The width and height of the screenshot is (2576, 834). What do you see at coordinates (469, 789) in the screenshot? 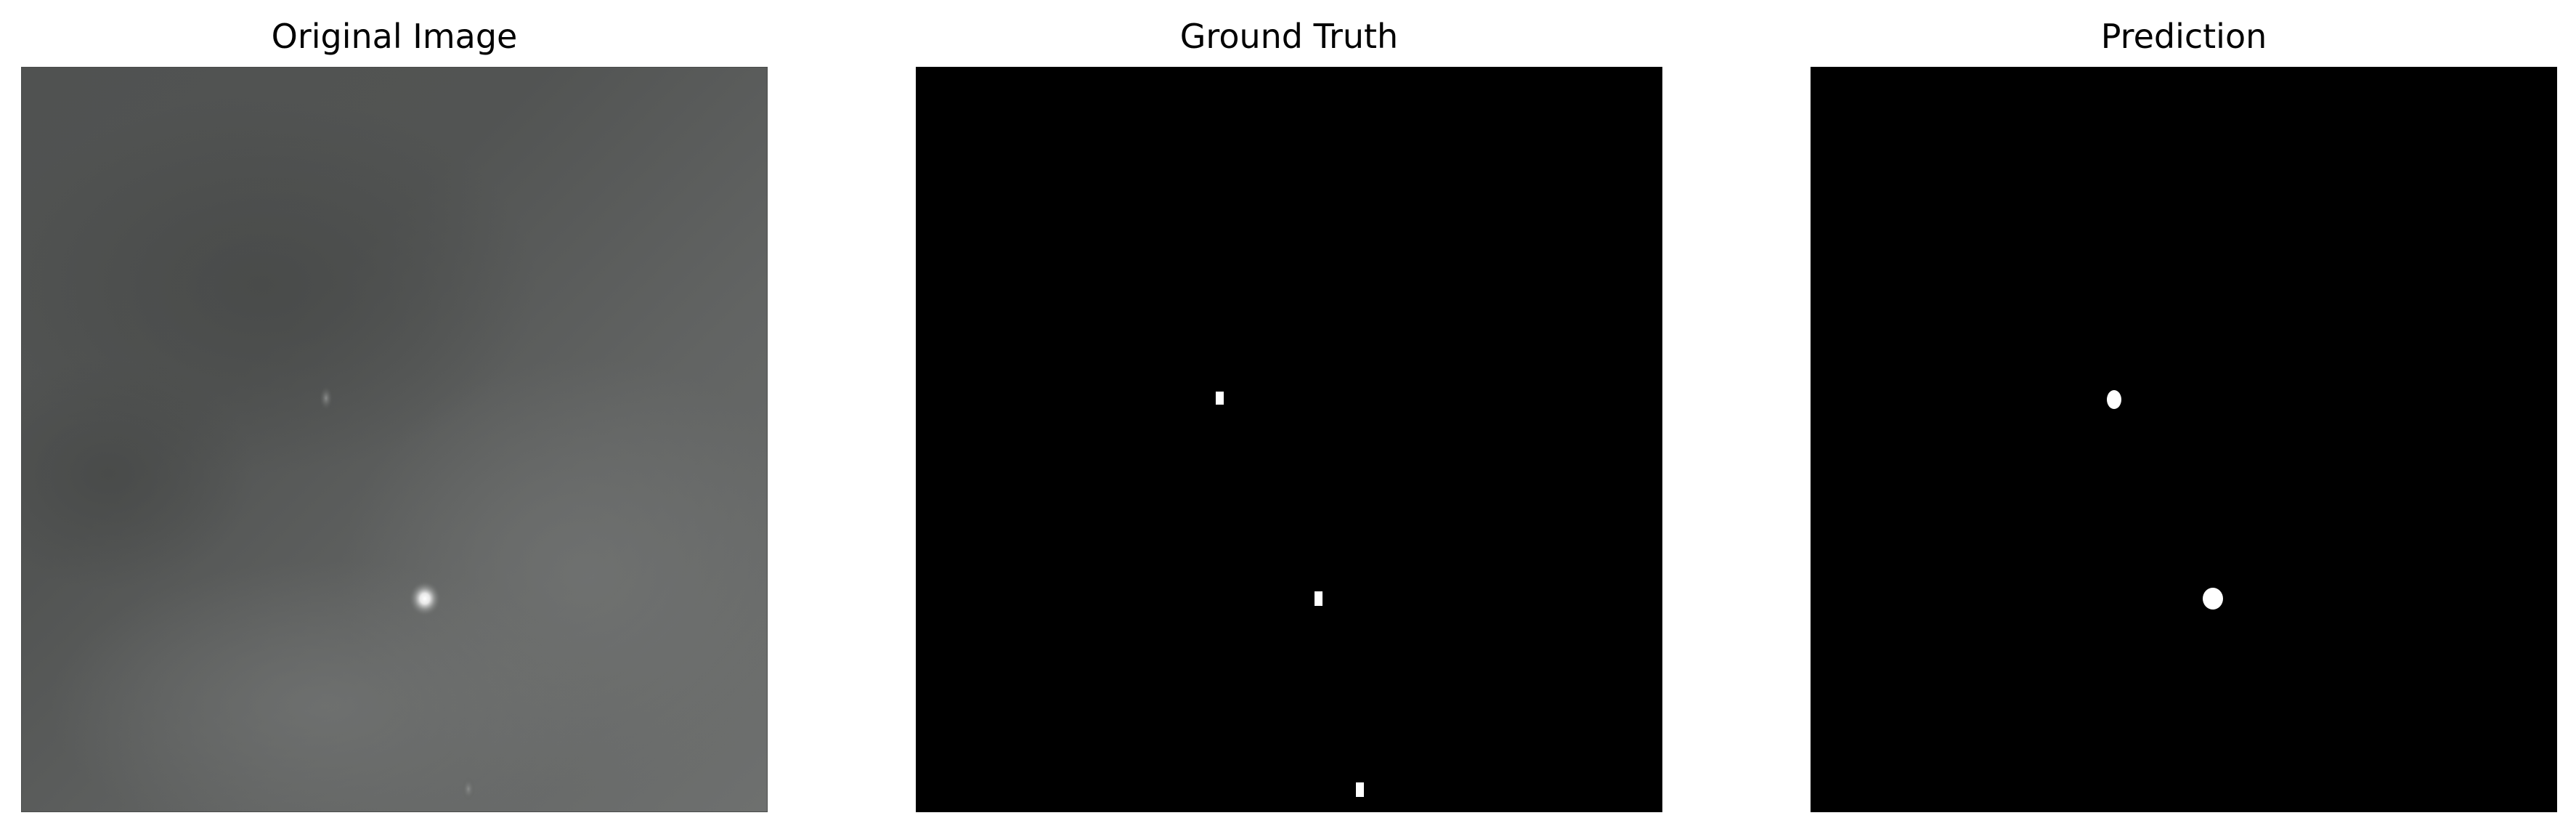
I see `faint-target-spot-bottom` at bounding box center [469, 789].